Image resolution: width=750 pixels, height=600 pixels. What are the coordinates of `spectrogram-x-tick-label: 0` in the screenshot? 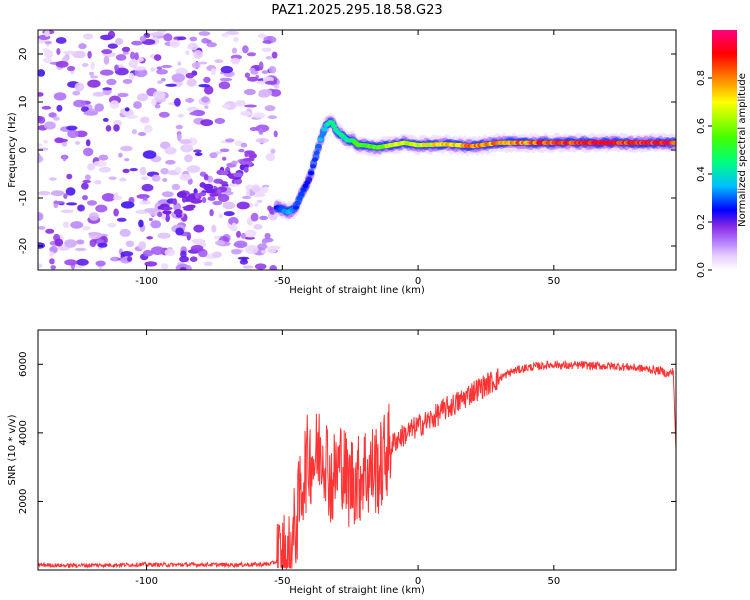 It's located at (418, 281).